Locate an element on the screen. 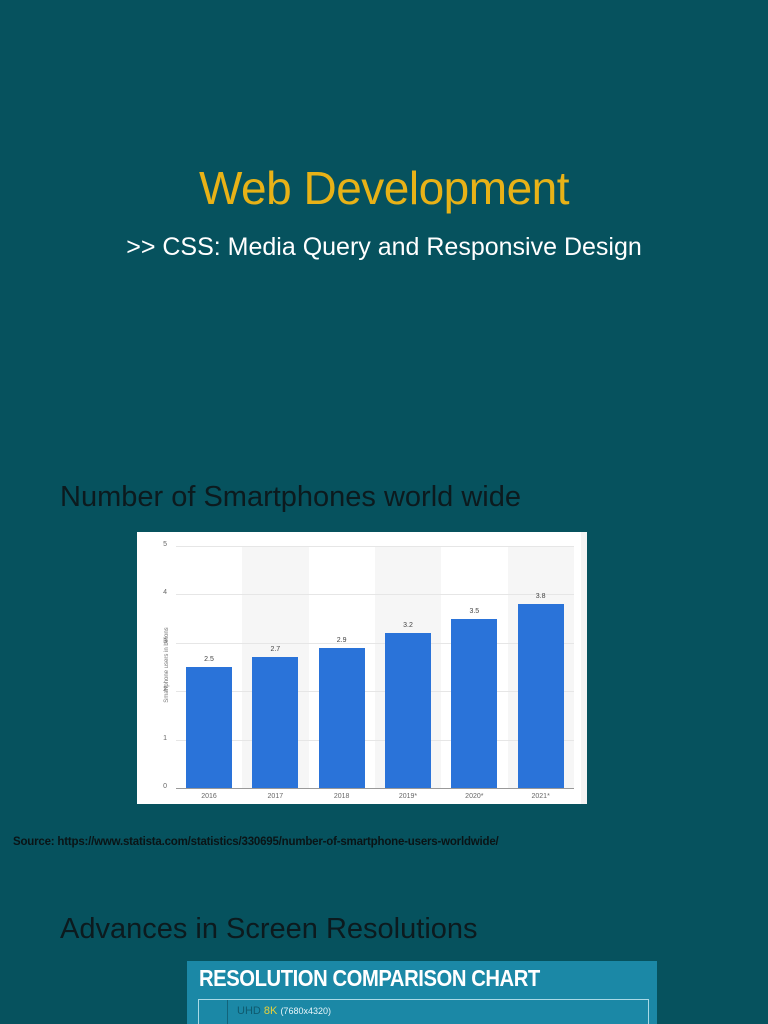 Image resolution: width=768 pixels, height=1024 pixels. chart-edge-strip is located at coordinates (584, 668).